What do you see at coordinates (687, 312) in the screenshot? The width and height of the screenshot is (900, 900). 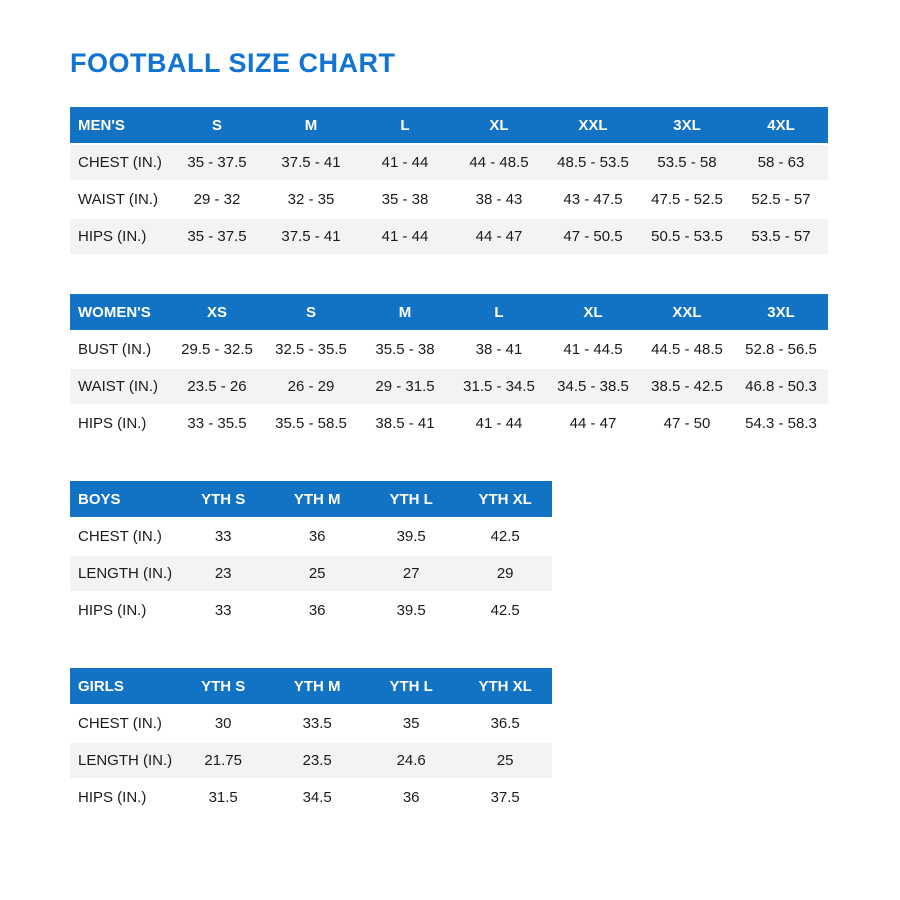 I see `womens-size-column-header: XXL` at bounding box center [687, 312].